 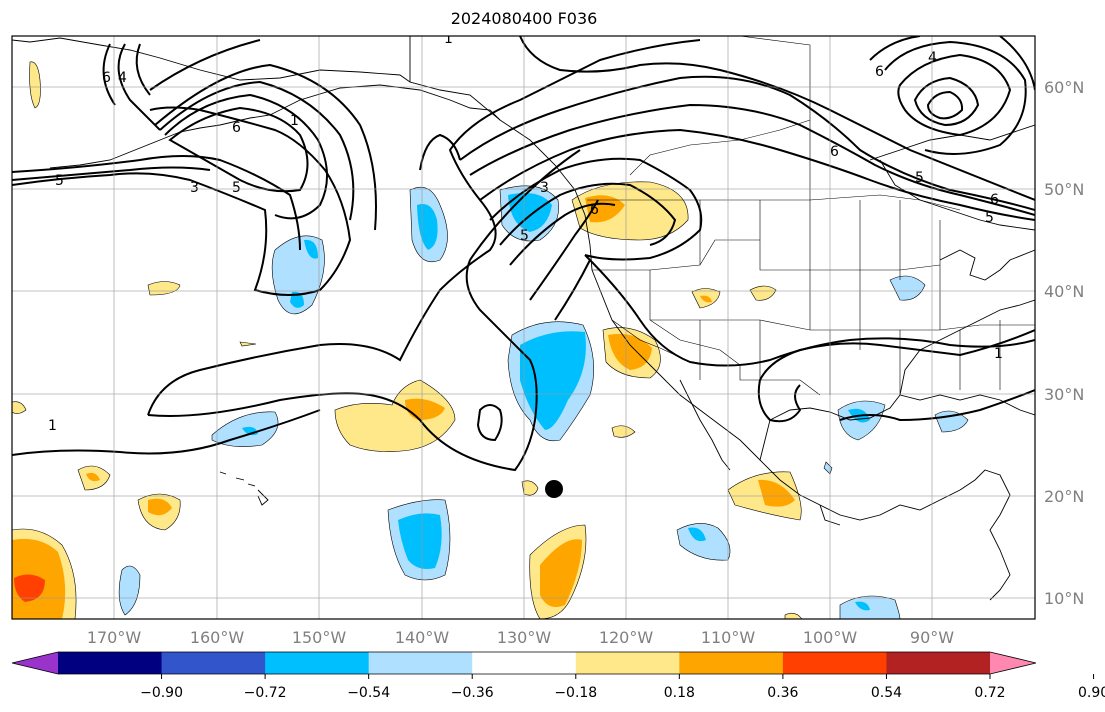 What do you see at coordinates (830, 637) in the screenshot?
I see `lon-label: 100°W` at bounding box center [830, 637].